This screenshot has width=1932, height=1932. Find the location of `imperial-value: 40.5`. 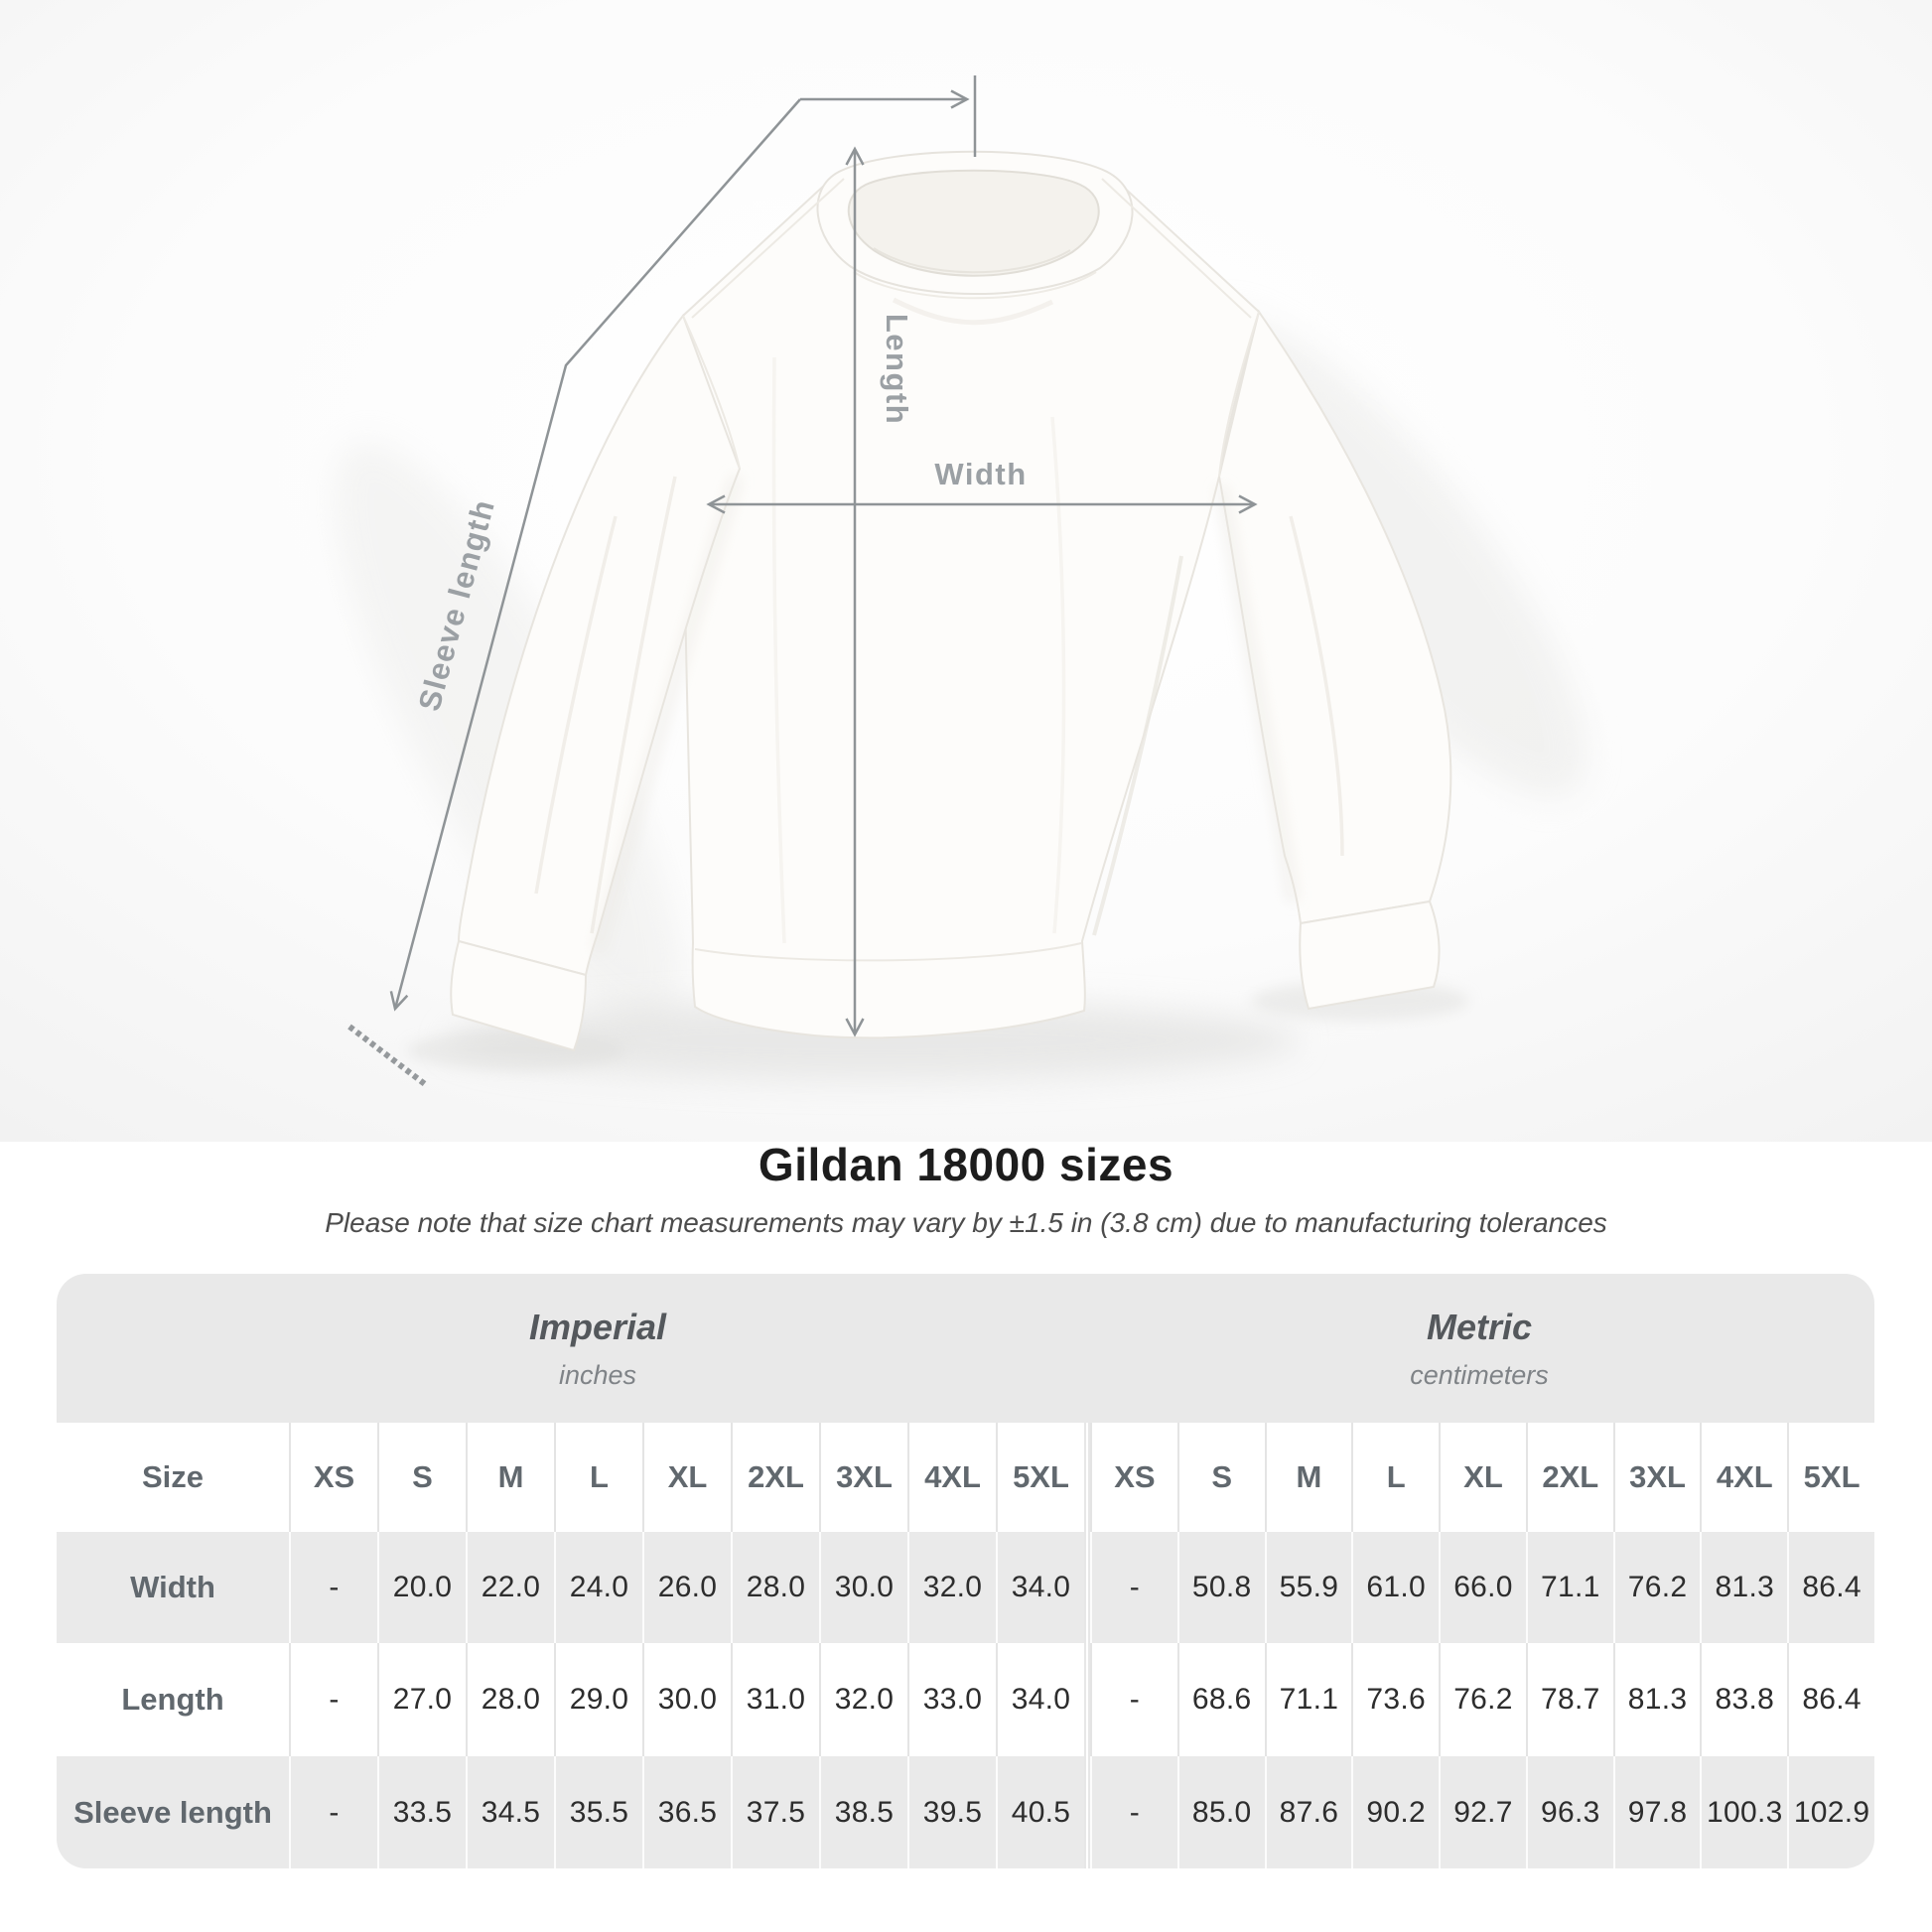

imperial-value: 40.5 is located at coordinates (1040, 1812).